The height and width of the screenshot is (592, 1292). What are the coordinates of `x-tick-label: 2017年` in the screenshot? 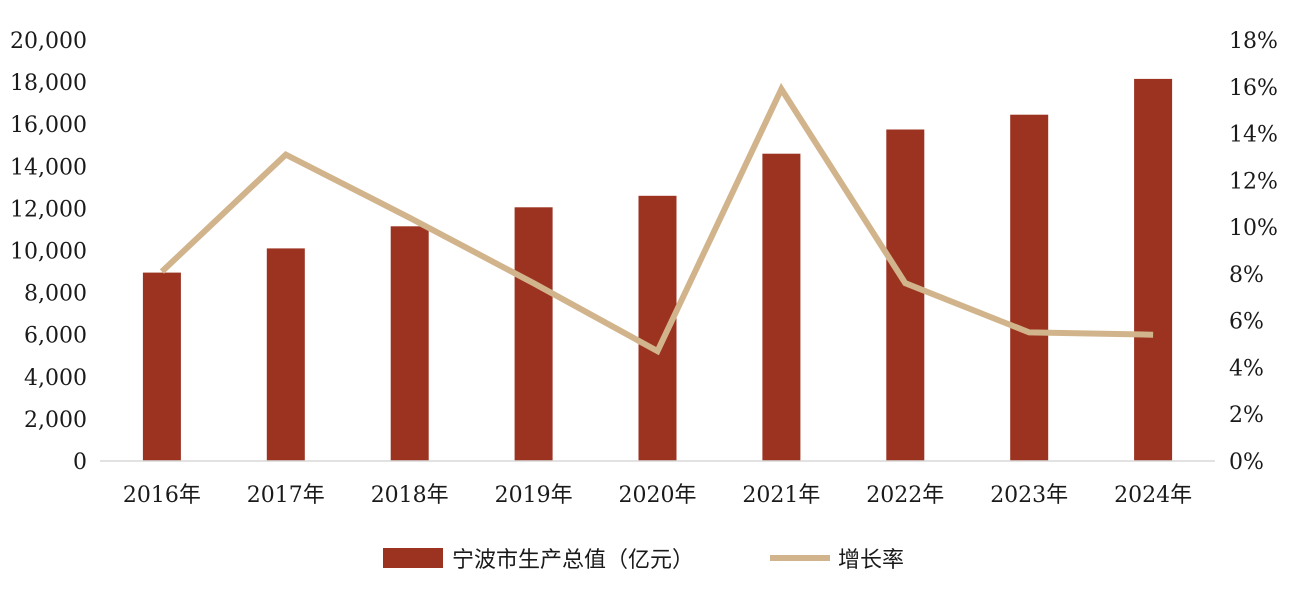 It's located at (286, 495).